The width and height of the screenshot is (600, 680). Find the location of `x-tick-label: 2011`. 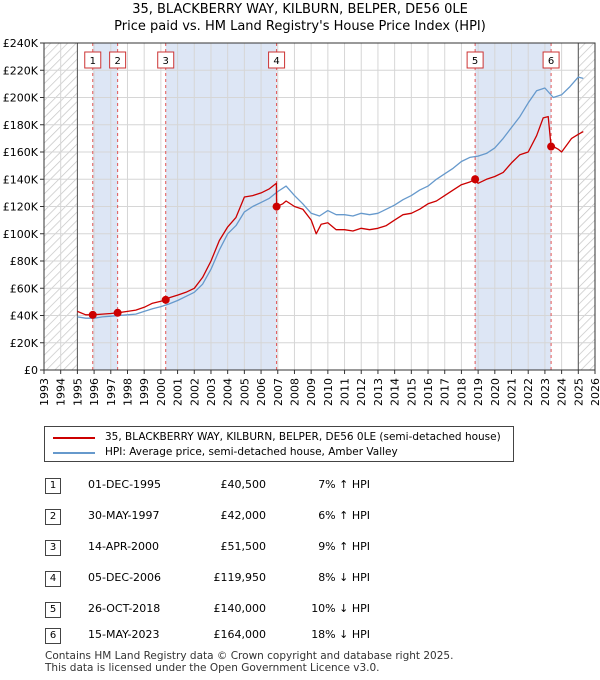

x-tick-label: 2011 is located at coordinates (345, 392).